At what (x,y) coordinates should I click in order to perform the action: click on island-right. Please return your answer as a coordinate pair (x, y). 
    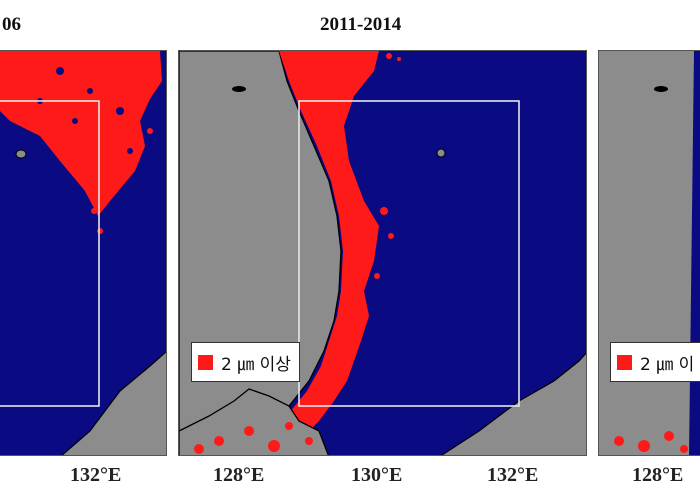
    Looking at the image, I should click on (661, 89).